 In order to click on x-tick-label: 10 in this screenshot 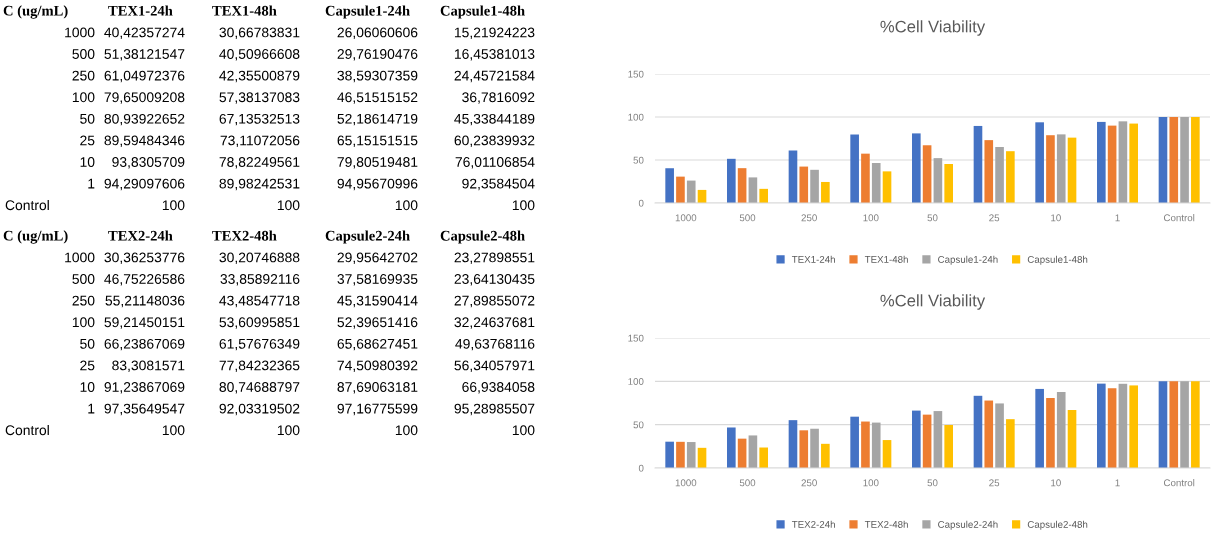, I will do `click(1056, 483)`.